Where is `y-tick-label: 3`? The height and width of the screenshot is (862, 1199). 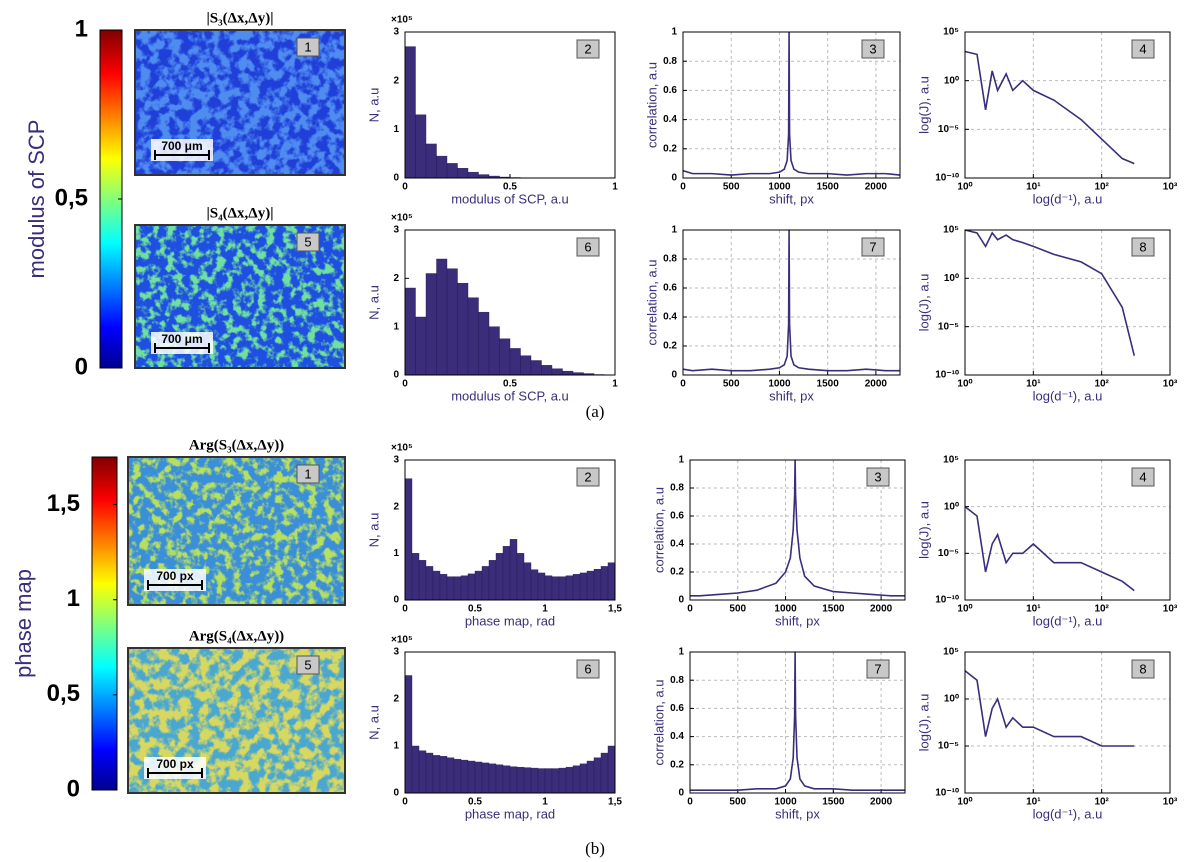 y-tick-label: 3 is located at coordinates (396, 32).